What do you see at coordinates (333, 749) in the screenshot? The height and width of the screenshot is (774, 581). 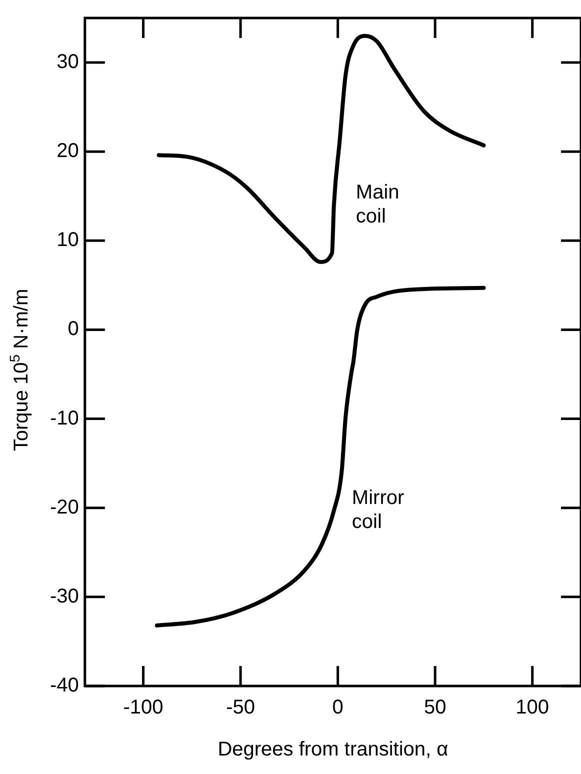 I see `x-axis-title: Degrees from transition, α` at bounding box center [333, 749].